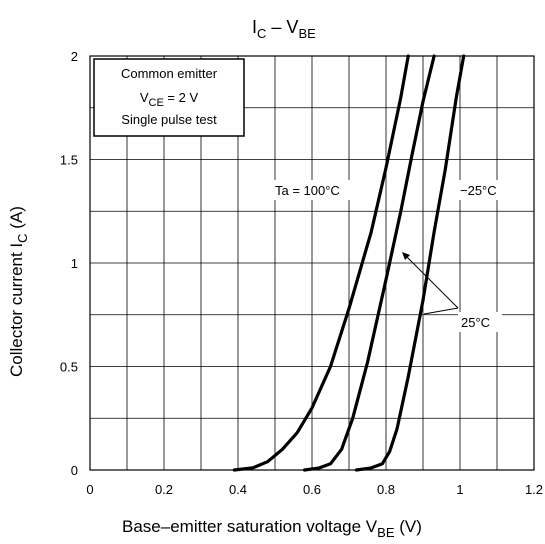  I want to click on series-label-25c: 25°C, so click(475, 322).